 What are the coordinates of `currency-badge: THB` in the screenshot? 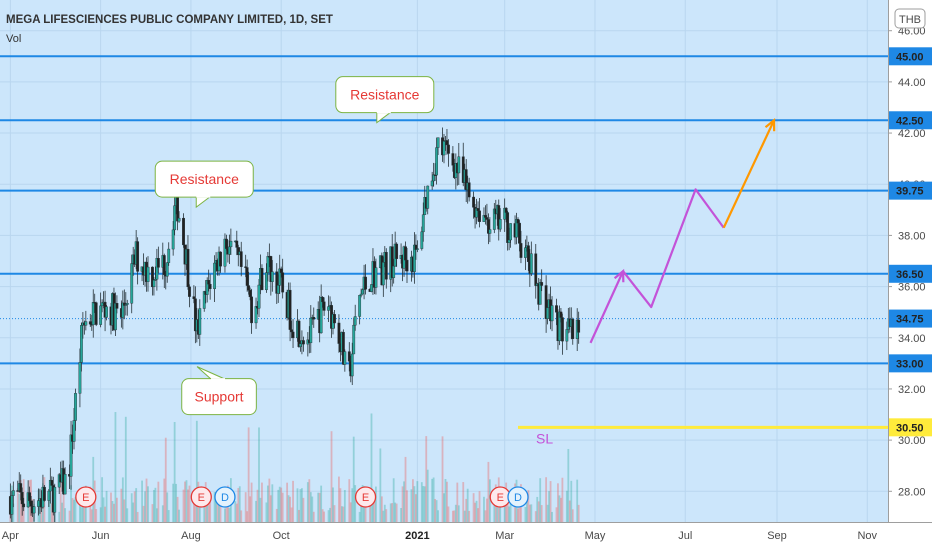 It's located at (910, 18).